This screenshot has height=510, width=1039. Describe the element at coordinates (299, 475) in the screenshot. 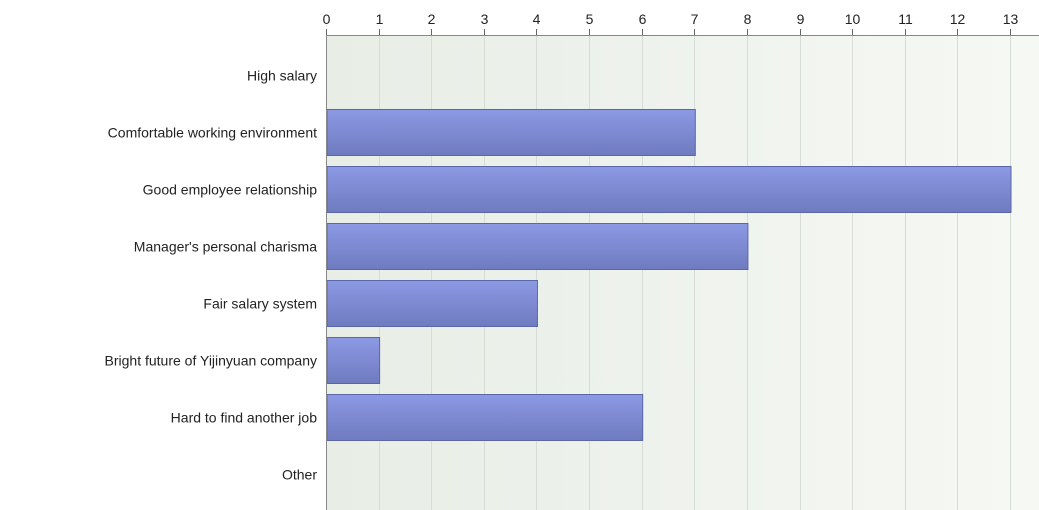

I see `category-label: Other` at that location.